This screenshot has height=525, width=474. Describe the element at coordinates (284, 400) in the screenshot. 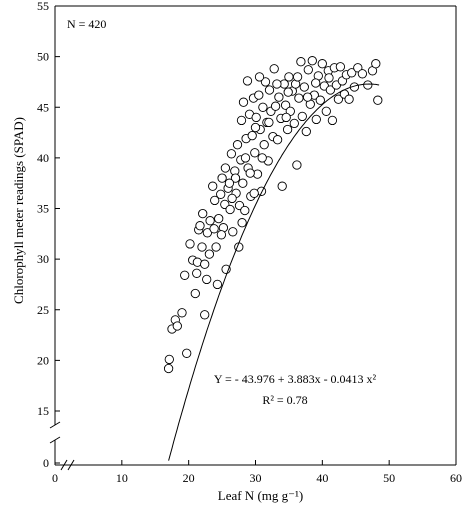

I see `r-squared-label: R² = 0.78` at that location.